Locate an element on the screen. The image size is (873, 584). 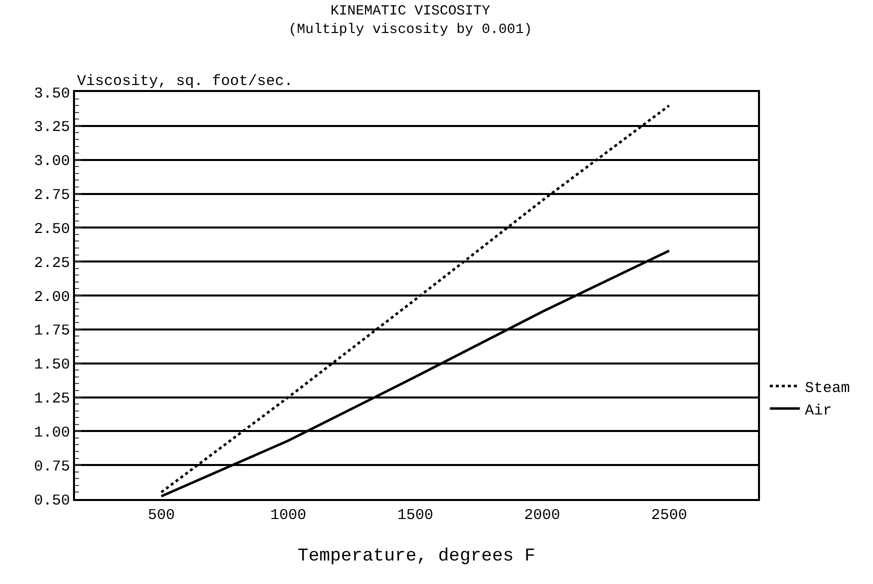
y-tick-label: 3.50 is located at coordinates (52, 93).